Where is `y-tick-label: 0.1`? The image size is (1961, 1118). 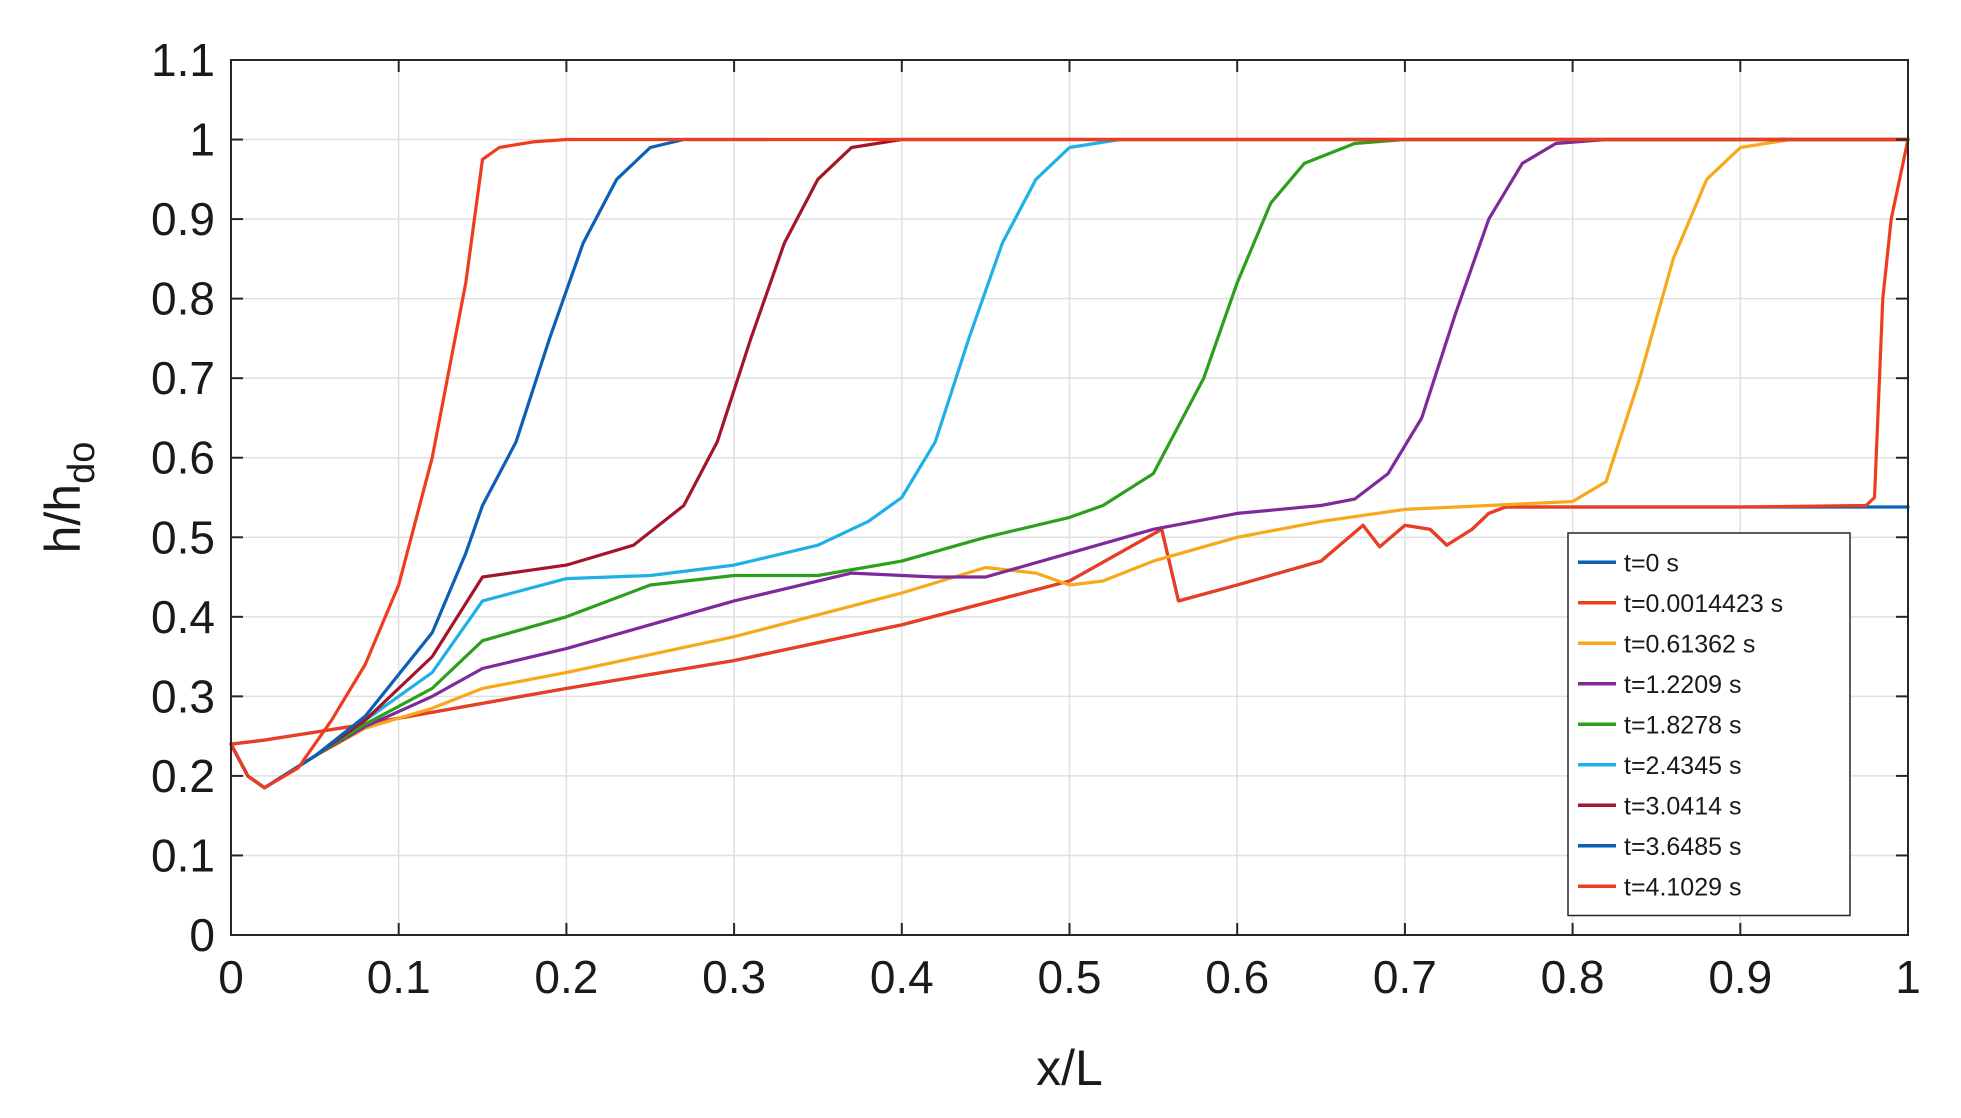 y-tick-label: 0.1 is located at coordinates (183, 855).